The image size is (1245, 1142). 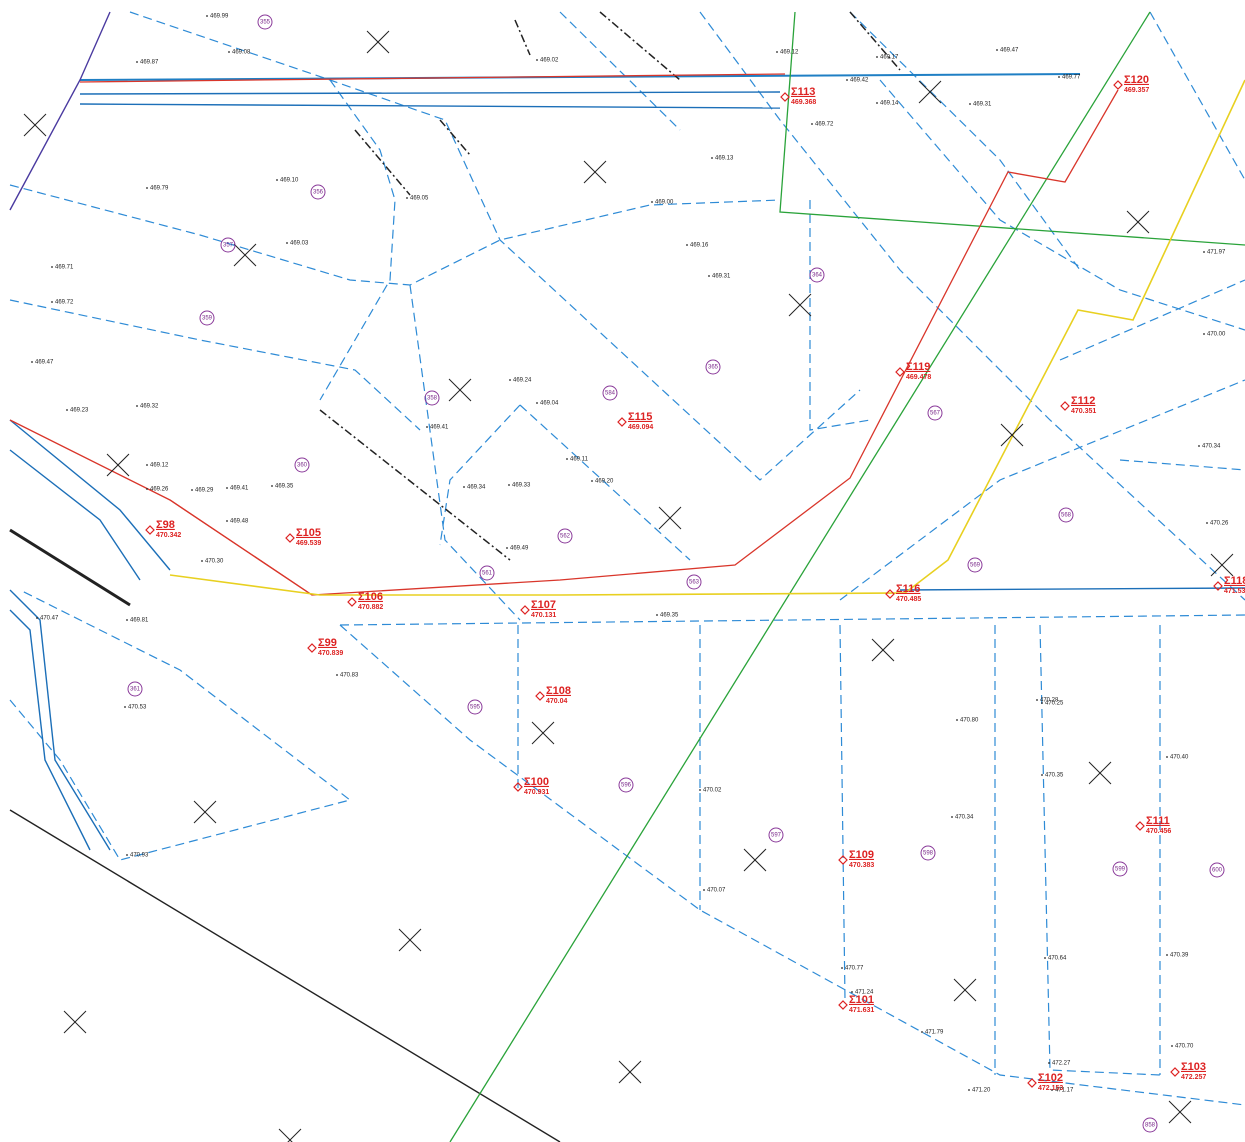 I want to click on spot-elevation: 470.80, so click(x=969, y=721).